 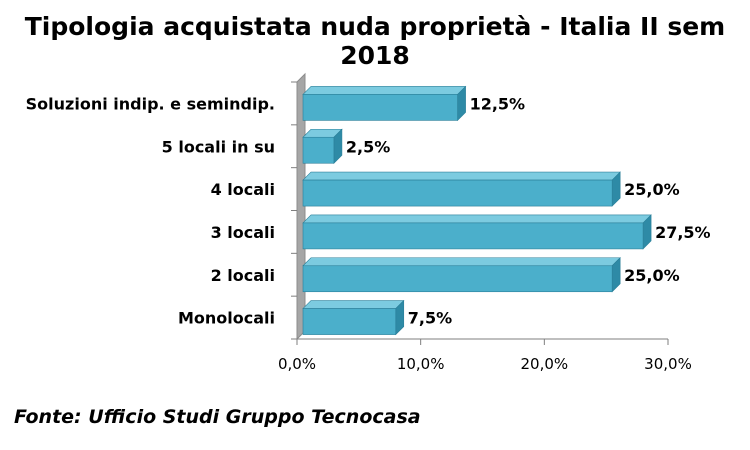 I want to click on data-label: 27,5%, so click(x=683, y=232).